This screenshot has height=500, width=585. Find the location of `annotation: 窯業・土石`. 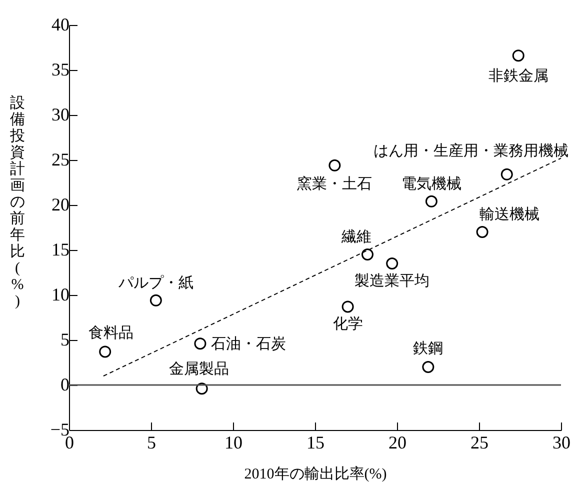

annotation: 窯業・土石 is located at coordinates (334, 183).